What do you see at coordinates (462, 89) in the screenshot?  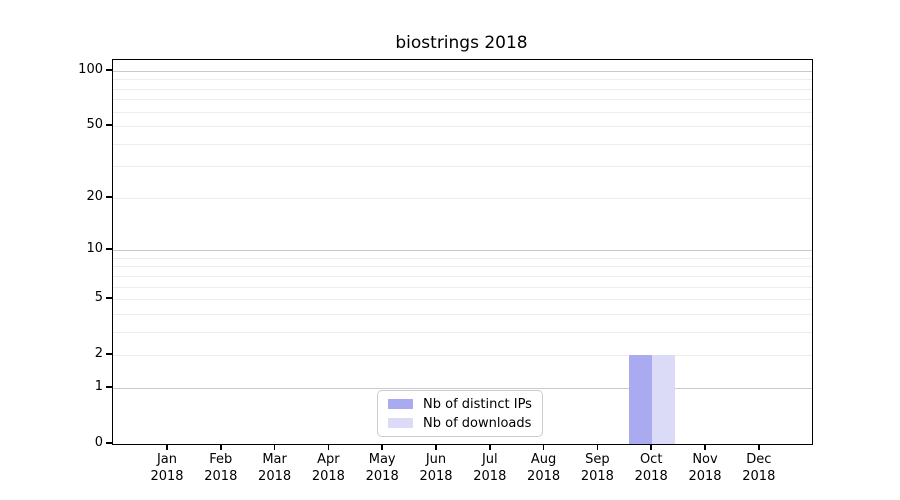 I see `gridline-y80` at bounding box center [462, 89].